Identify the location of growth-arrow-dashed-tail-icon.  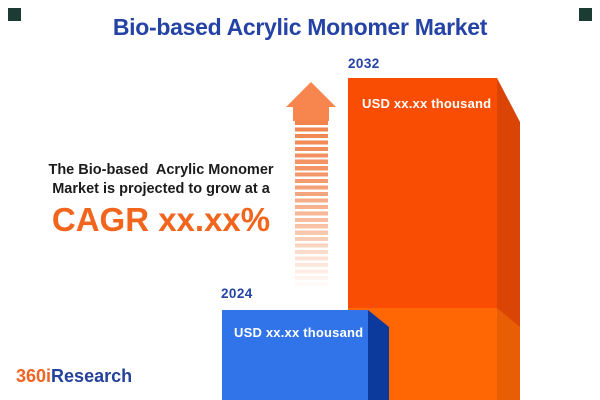
(311, 205).